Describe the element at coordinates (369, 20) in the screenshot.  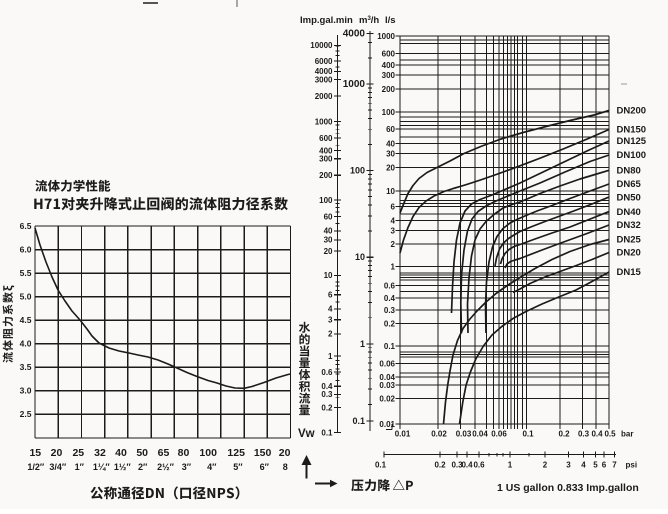
I see `svg-text: m3/h` at that location.